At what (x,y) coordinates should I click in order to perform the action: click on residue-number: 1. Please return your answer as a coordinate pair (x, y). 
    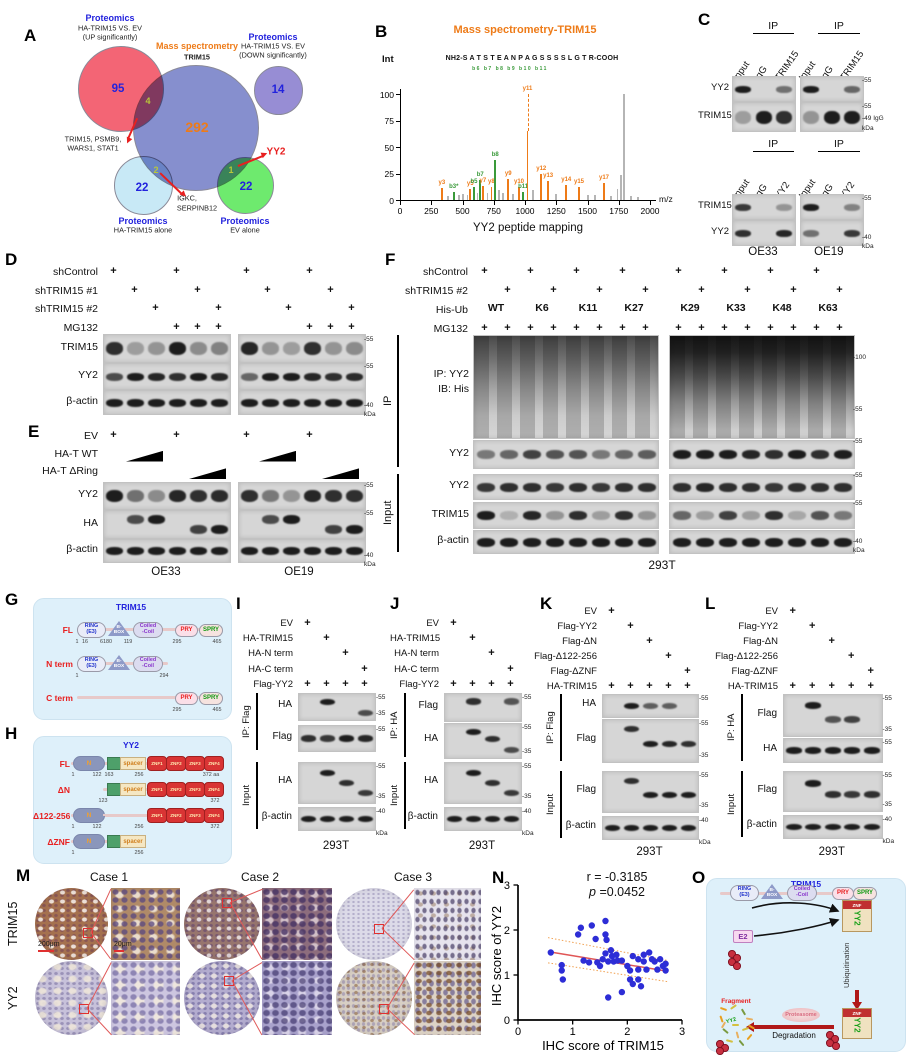
    Looking at the image, I should click on (73, 852).